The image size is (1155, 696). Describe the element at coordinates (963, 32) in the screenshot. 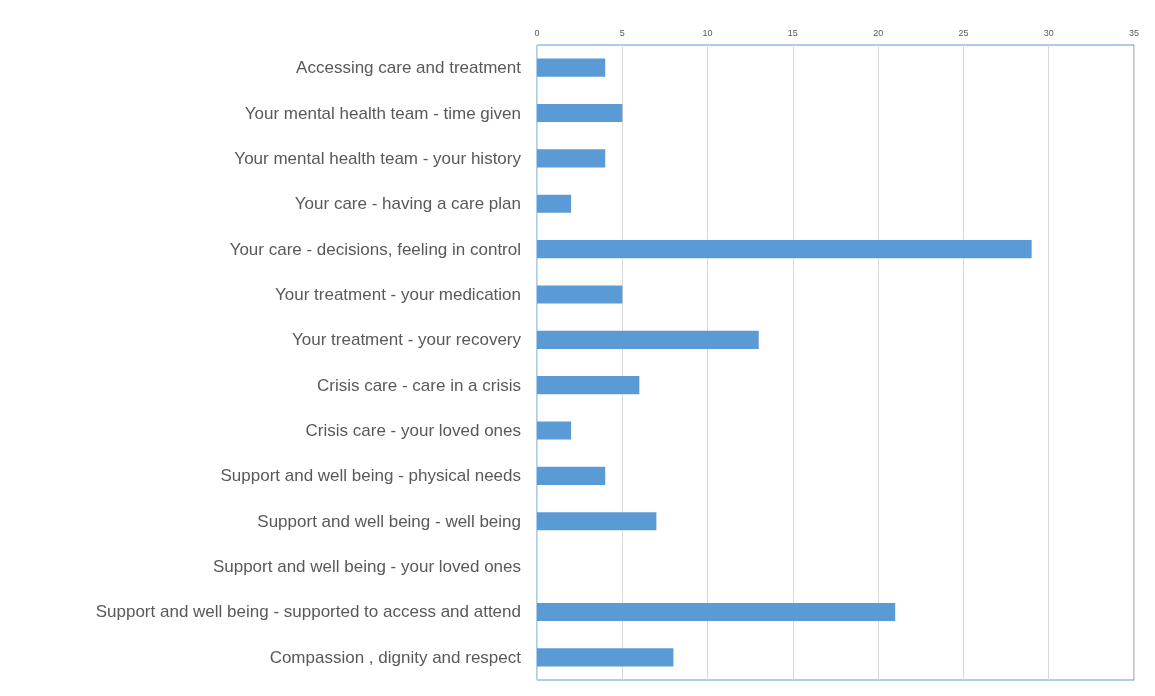

I see `x-tick-label: 25` at that location.